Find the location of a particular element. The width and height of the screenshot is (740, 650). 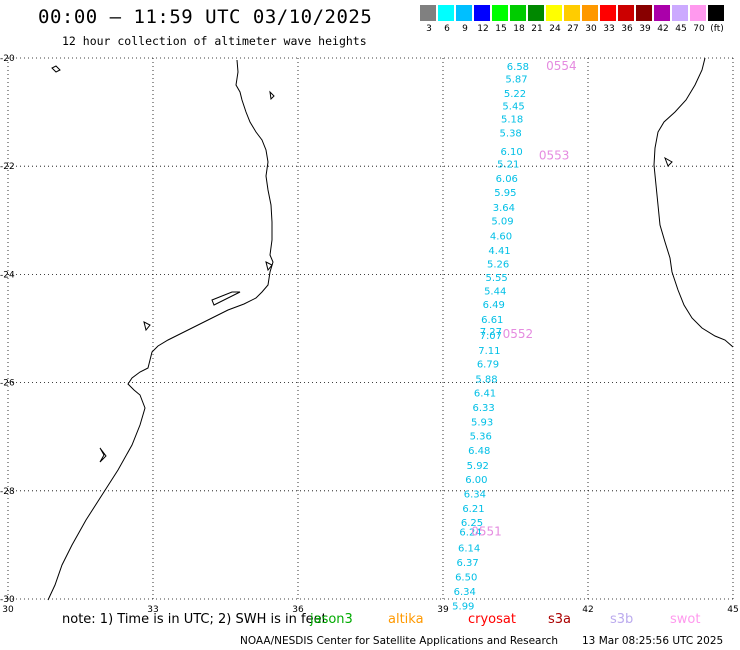

legend-label: 12 is located at coordinates (483, 29).